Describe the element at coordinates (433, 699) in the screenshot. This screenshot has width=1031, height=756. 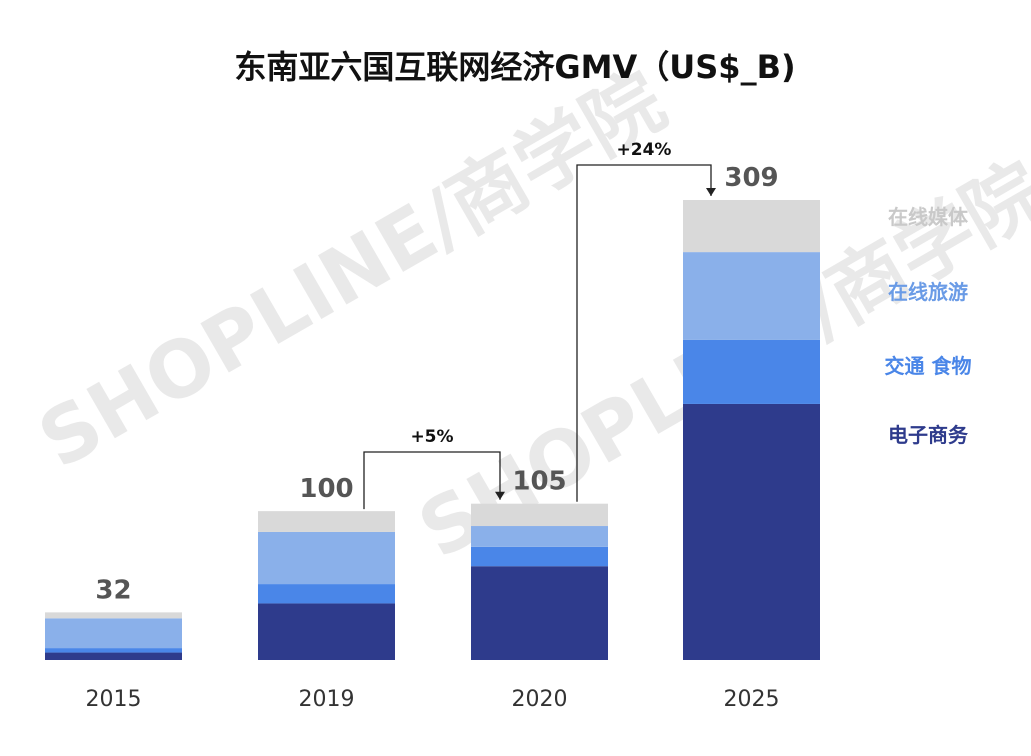
I see `x-axis-ticks: 2015 2019 2020 2025` at that location.